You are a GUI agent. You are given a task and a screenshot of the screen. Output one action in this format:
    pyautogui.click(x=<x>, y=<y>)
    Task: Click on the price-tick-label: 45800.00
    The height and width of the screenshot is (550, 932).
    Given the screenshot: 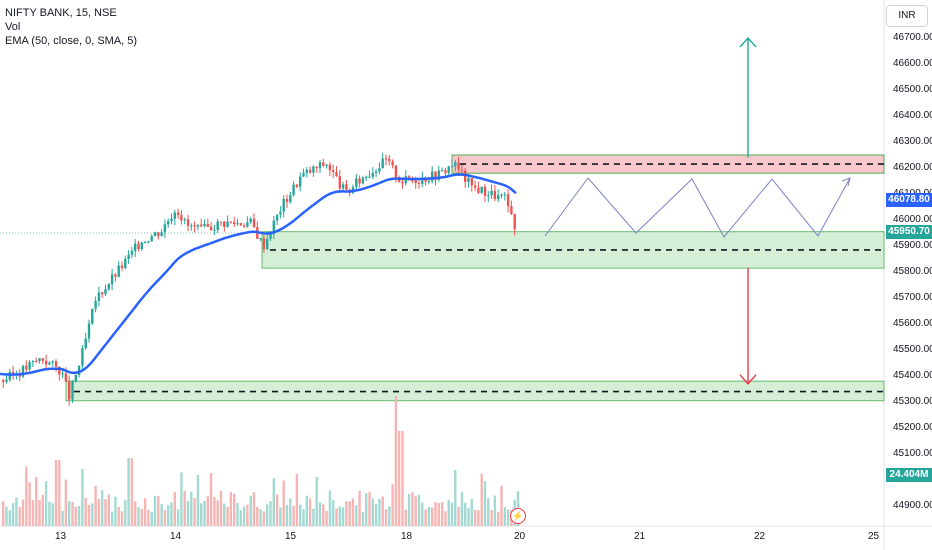 What is the action you would take?
    pyautogui.click(x=912, y=271)
    